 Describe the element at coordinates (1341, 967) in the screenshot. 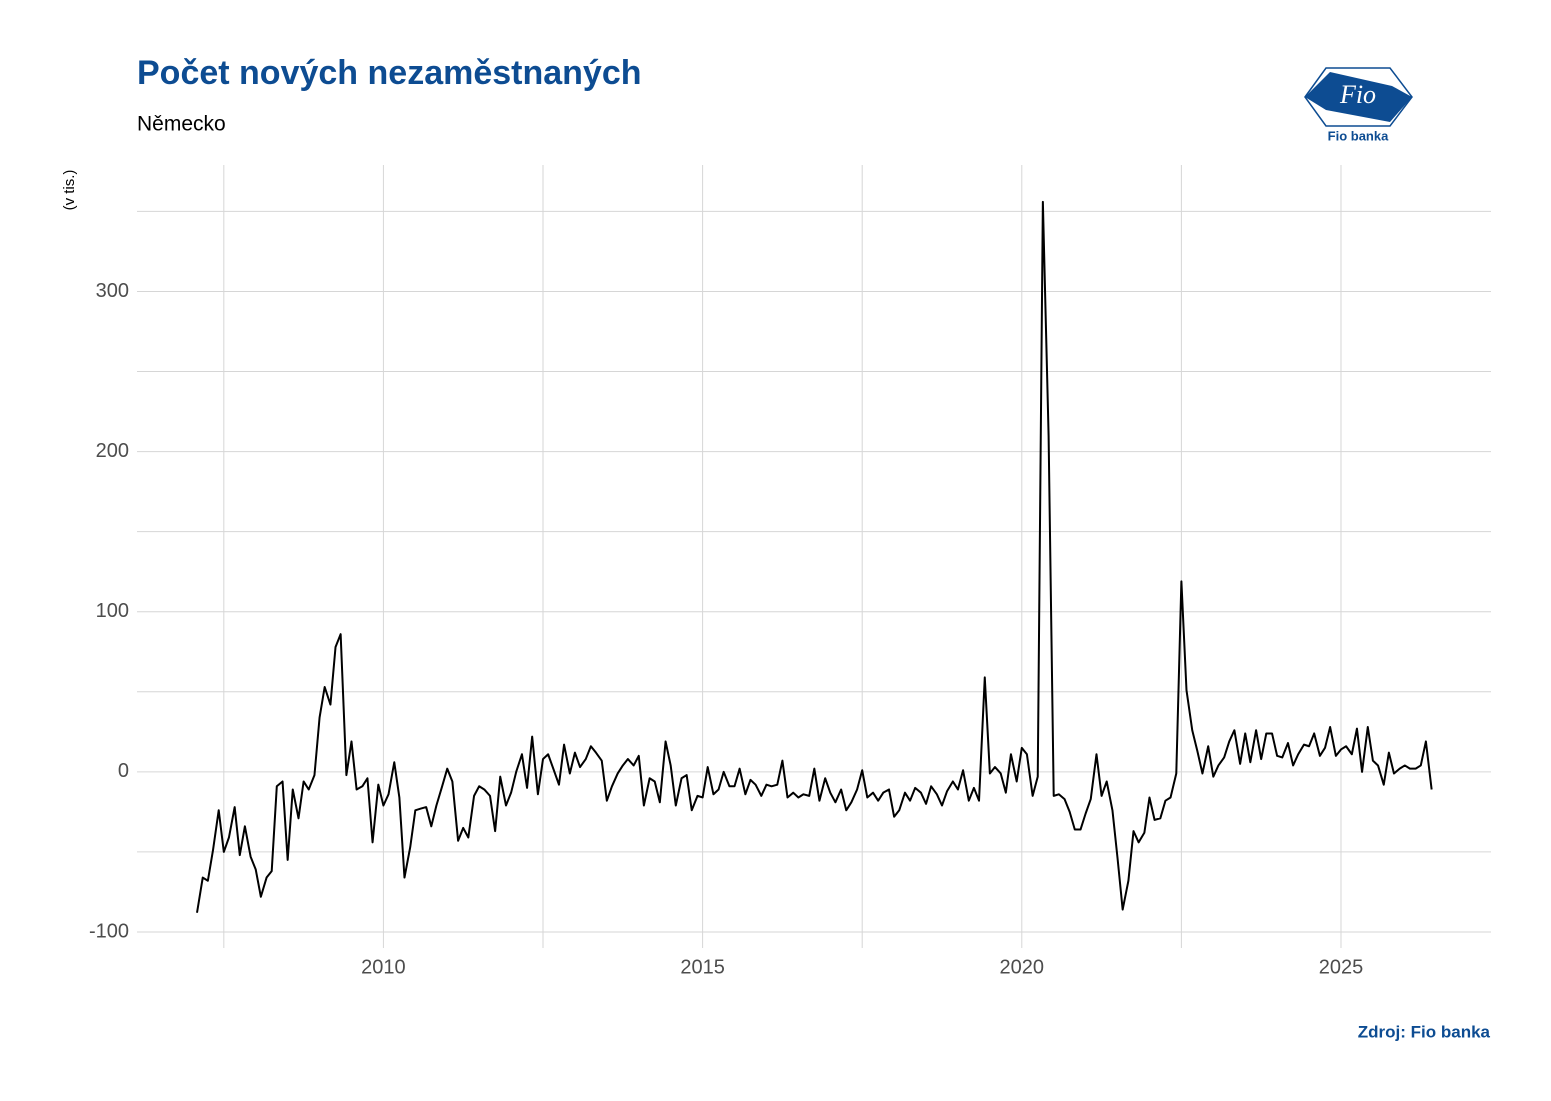

I see `x-tick-label: 2025` at that location.